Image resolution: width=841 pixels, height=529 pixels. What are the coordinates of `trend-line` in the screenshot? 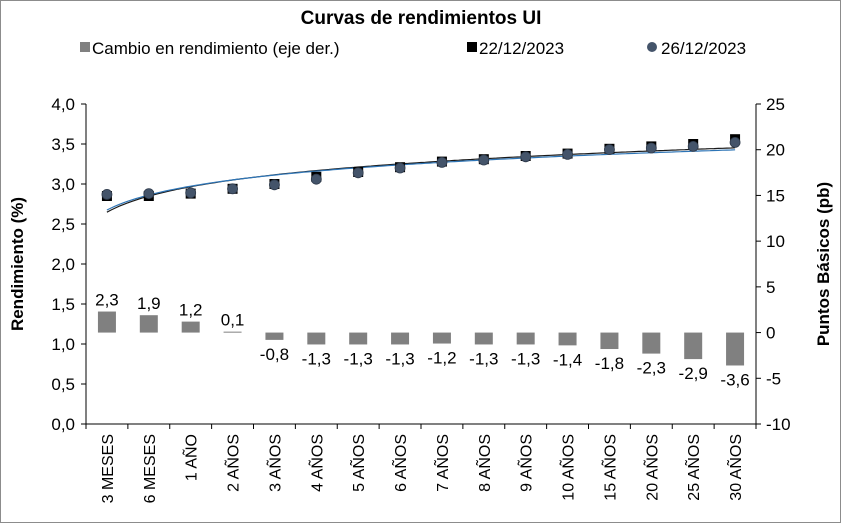 It's located at (421, 180).